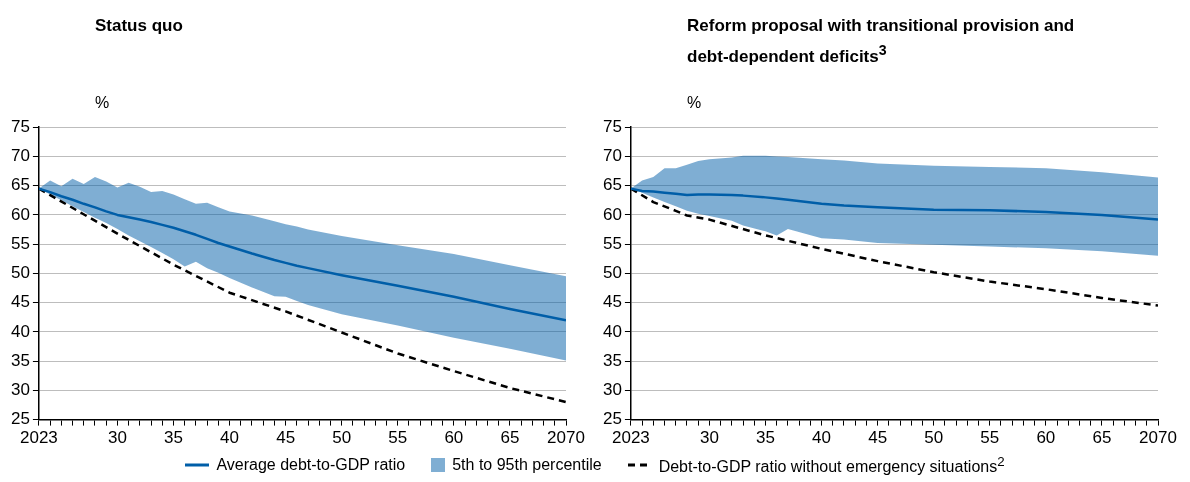 Image resolution: width=1190 pixels, height=482 pixels. What do you see at coordinates (139, 26) in the screenshot?
I see `chart-title: Status quo` at bounding box center [139, 26].